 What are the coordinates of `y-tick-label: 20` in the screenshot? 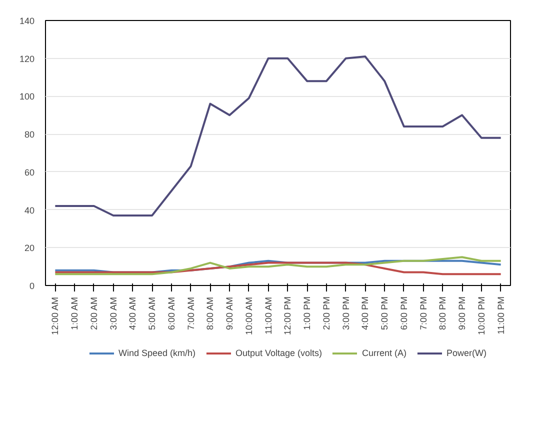 It's located at (29, 248).